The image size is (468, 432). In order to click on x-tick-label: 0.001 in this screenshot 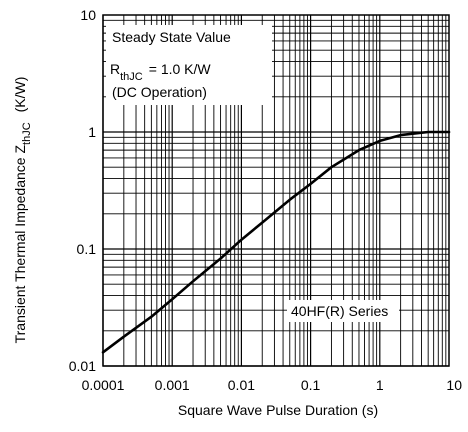, I will do `click(172, 385)`.